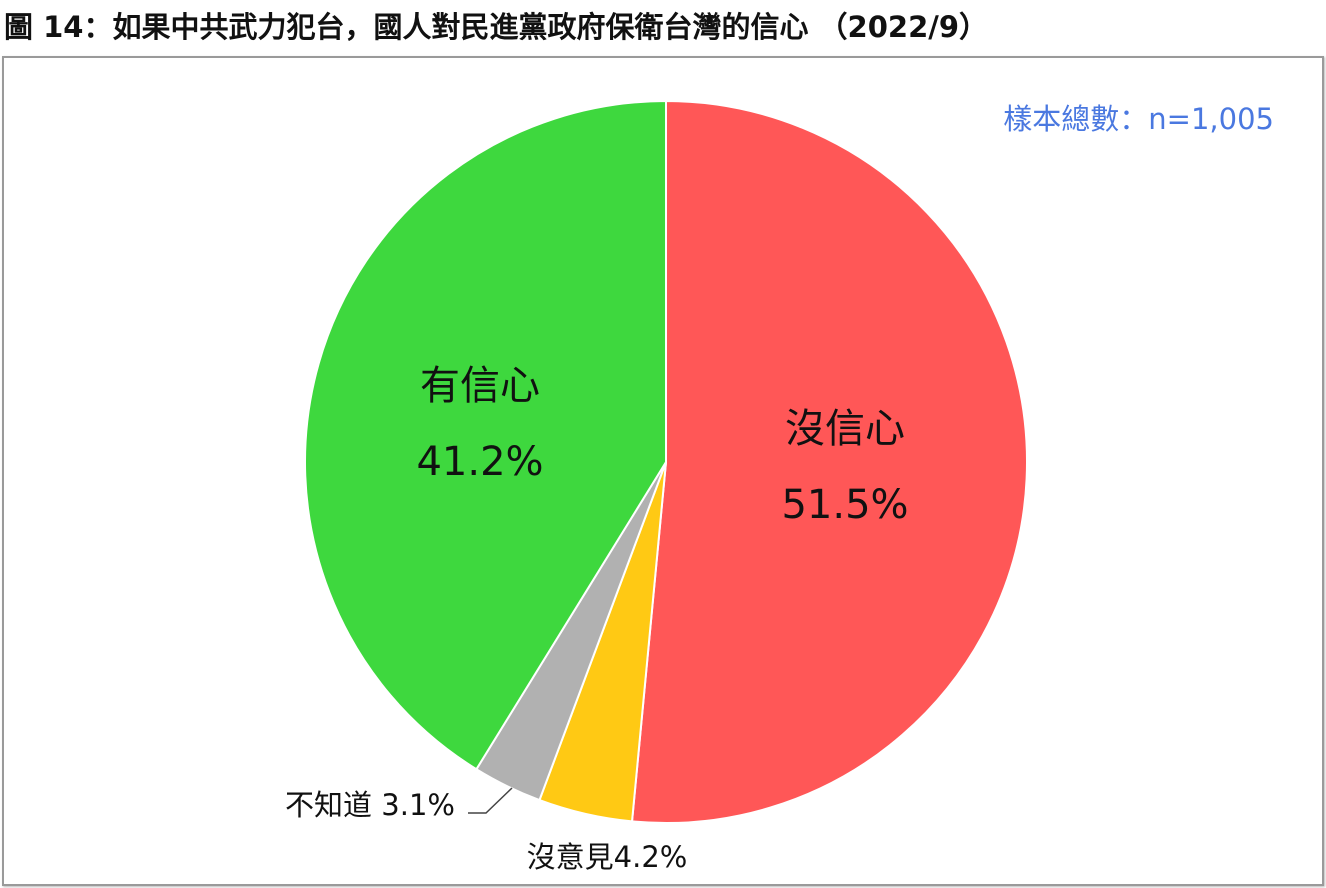 This screenshot has width=1326, height=888. Describe the element at coordinates (480, 462) in the screenshot. I see `slice-value-有信心: 41.2%` at that location.